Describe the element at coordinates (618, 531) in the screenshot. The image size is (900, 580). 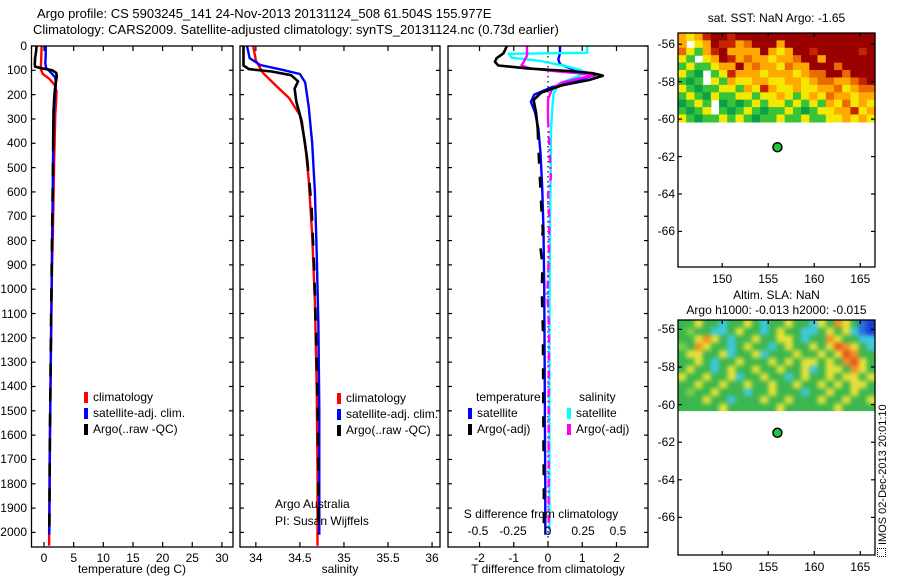
I see `s-axis-tick-label: 0.5` at that location.